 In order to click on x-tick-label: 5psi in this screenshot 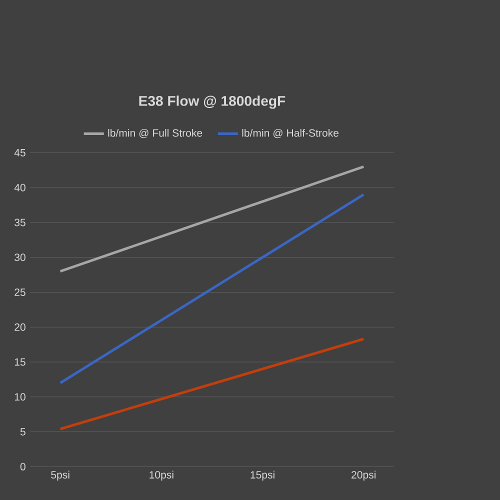, I will do `click(60, 475)`.